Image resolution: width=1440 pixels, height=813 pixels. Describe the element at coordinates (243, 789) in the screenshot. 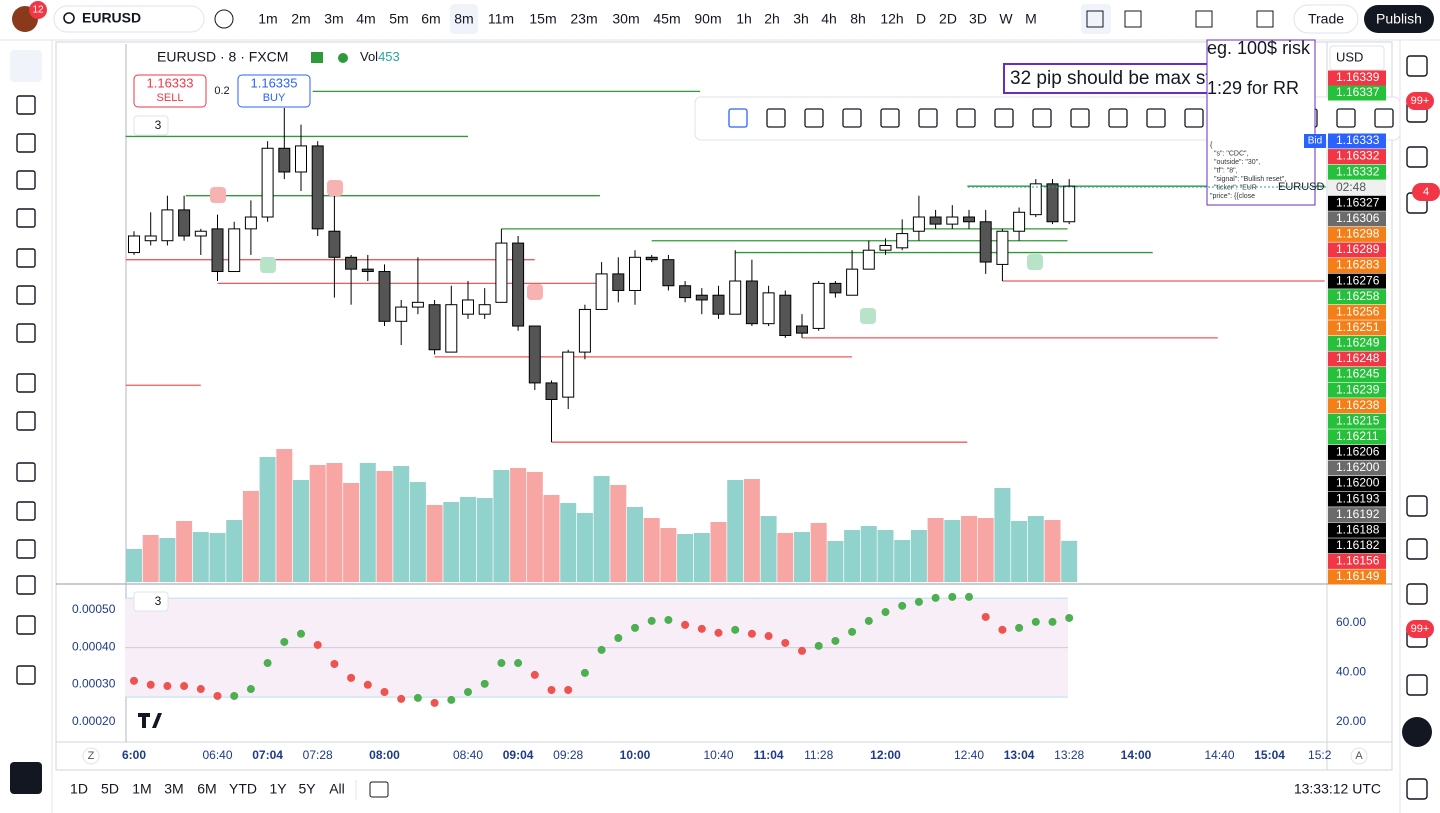

I see `range-button: YTD` at that location.